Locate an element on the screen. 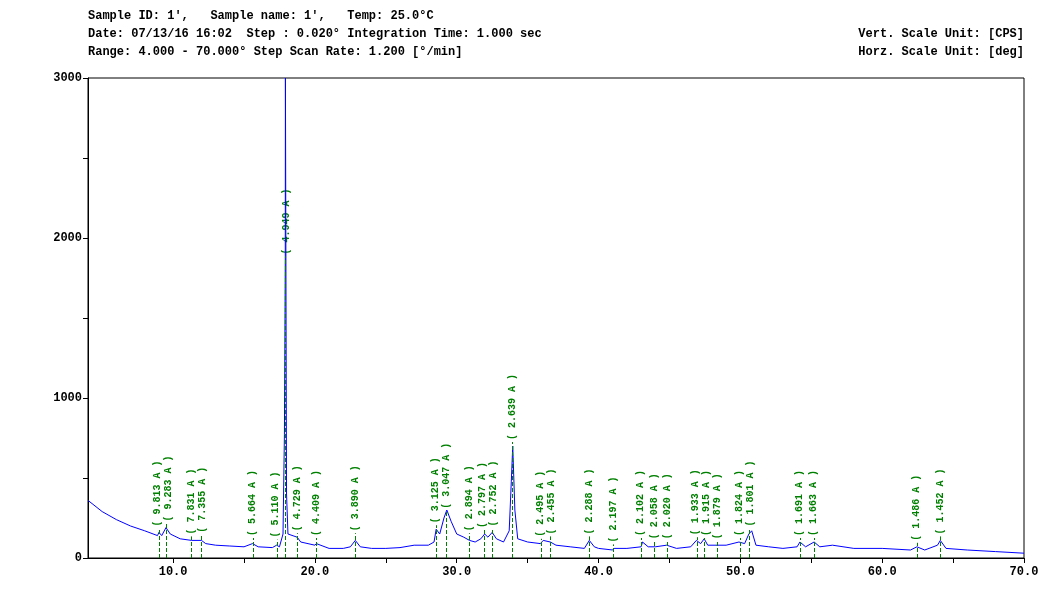 The image size is (1059, 611). x-tick-label: 70.0 is located at coordinates (1024, 572).